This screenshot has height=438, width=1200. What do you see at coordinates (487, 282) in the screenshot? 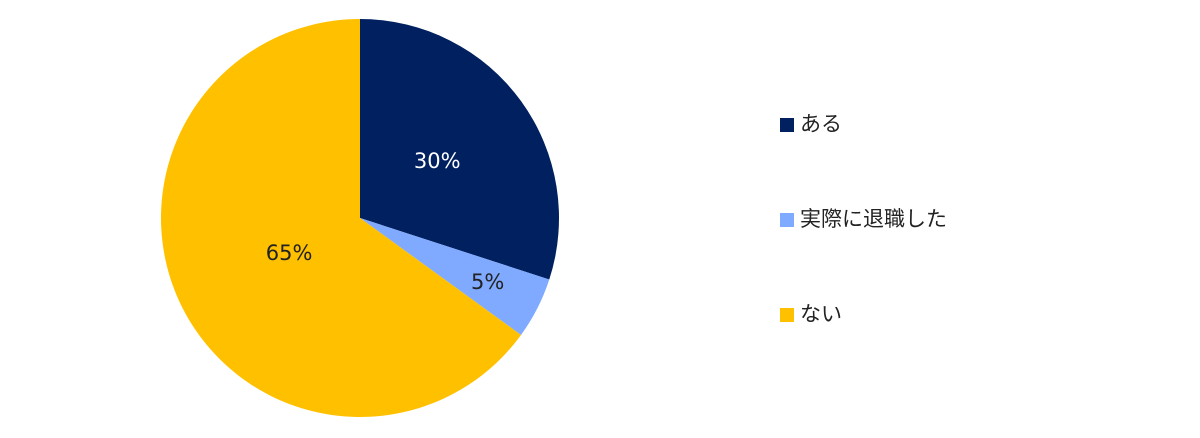
I see `data-label: 5%` at bounding box center [487, 282].